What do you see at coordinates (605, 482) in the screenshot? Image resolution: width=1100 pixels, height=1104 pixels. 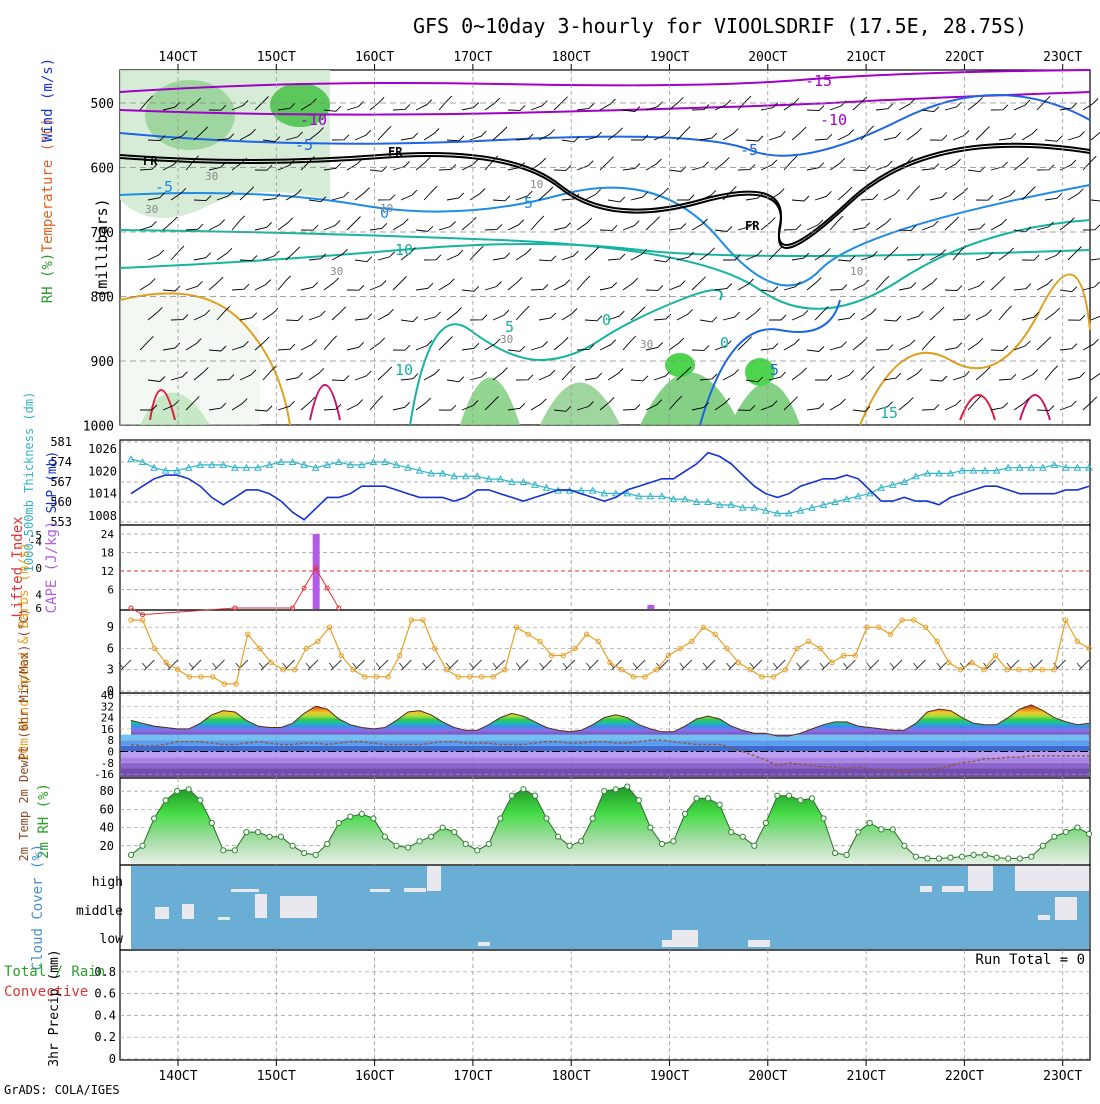 I see `thickness-slp-frame` at bounding box center [605, 482].